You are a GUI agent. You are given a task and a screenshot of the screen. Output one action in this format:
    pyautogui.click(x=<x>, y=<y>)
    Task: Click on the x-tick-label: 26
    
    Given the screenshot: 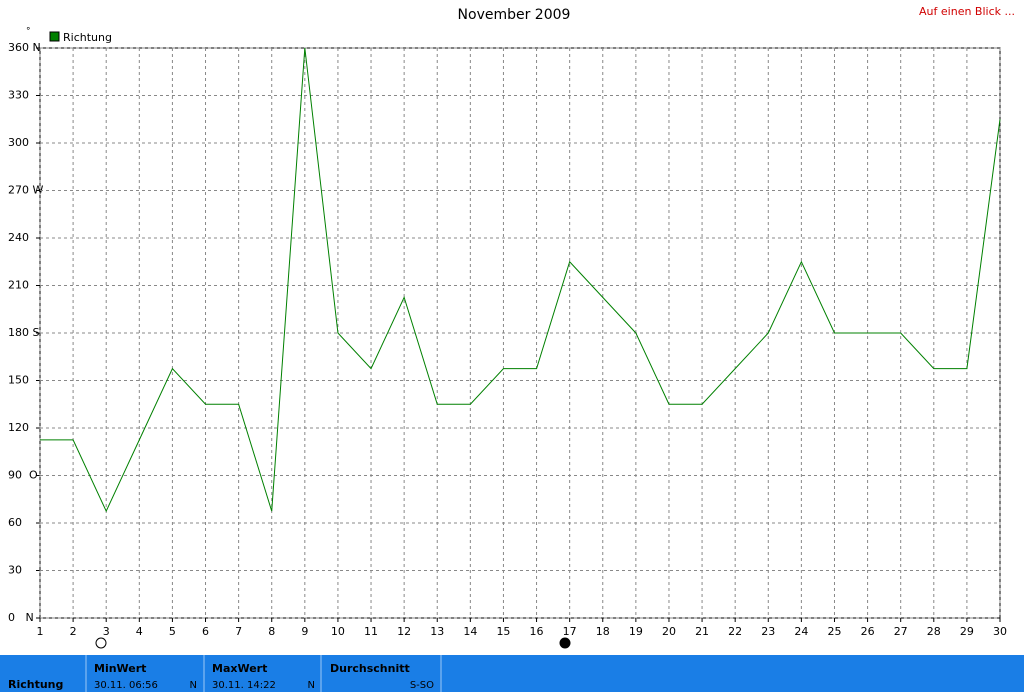 What is the action you would take?
    pyautogui.click(x=868, y=631)
    